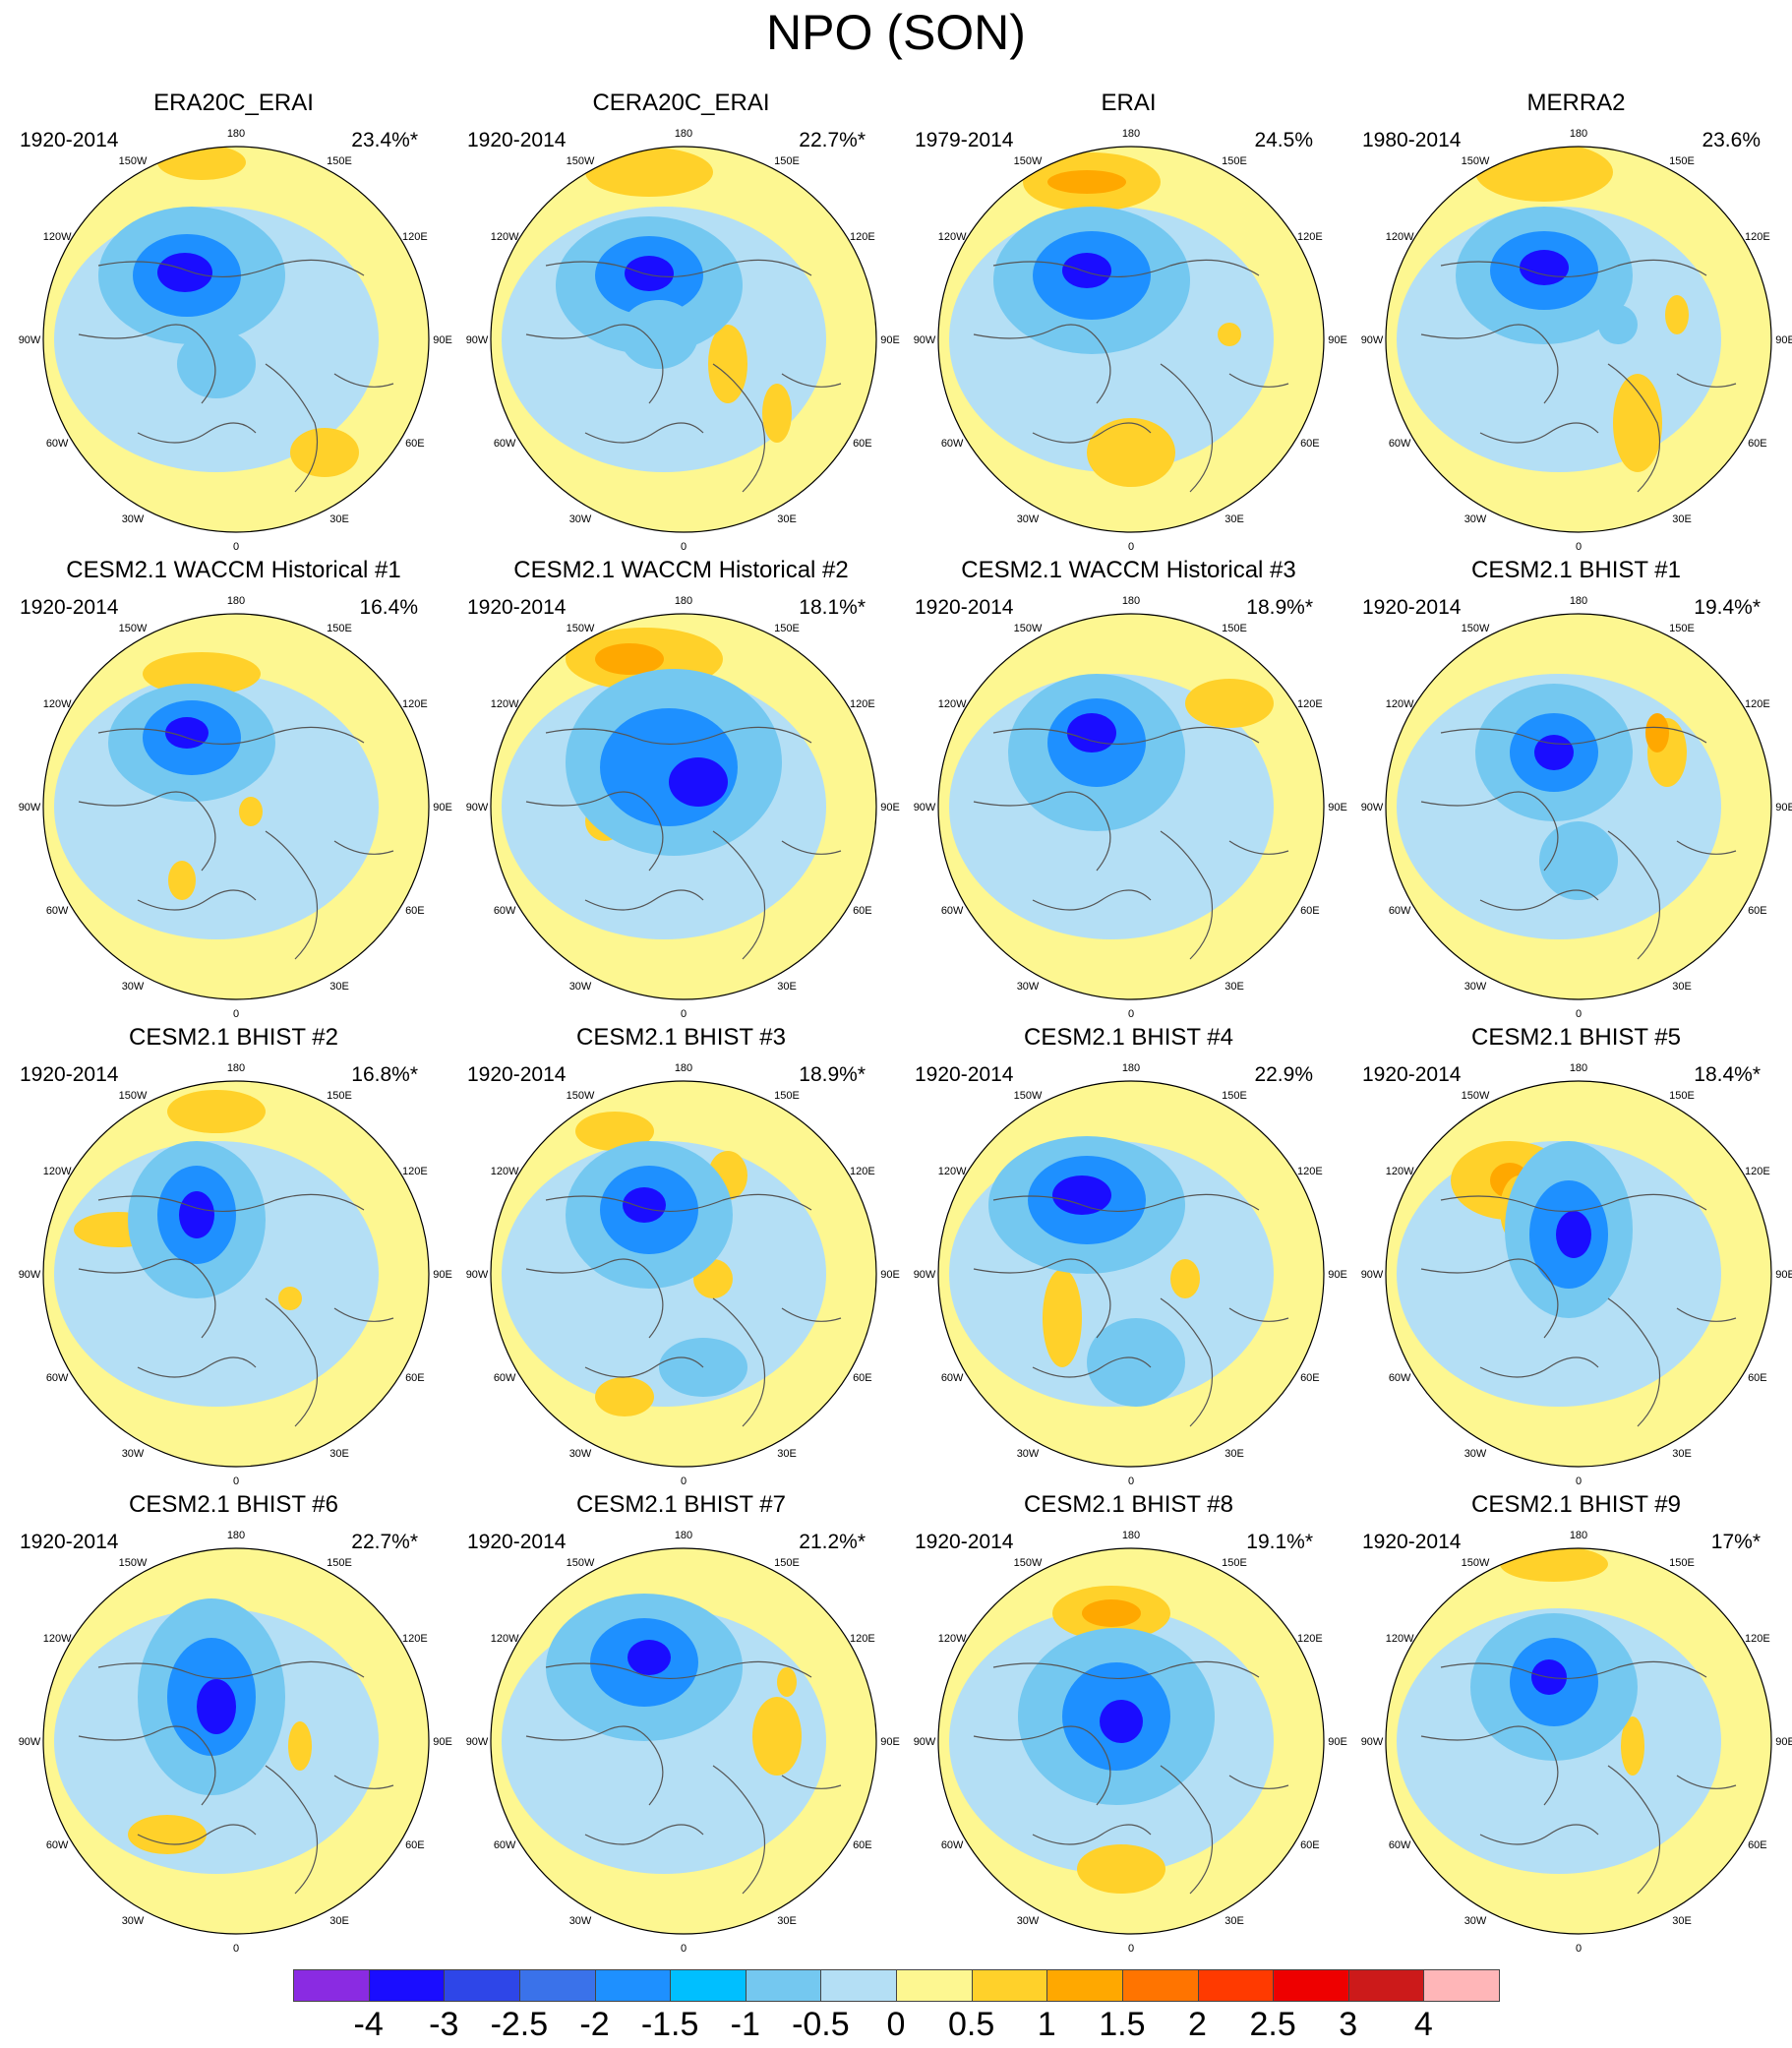  Describe the element at coordinates (1279, 1542) in the screenshot. I see `panel-variance: 19.1%*` at that location.